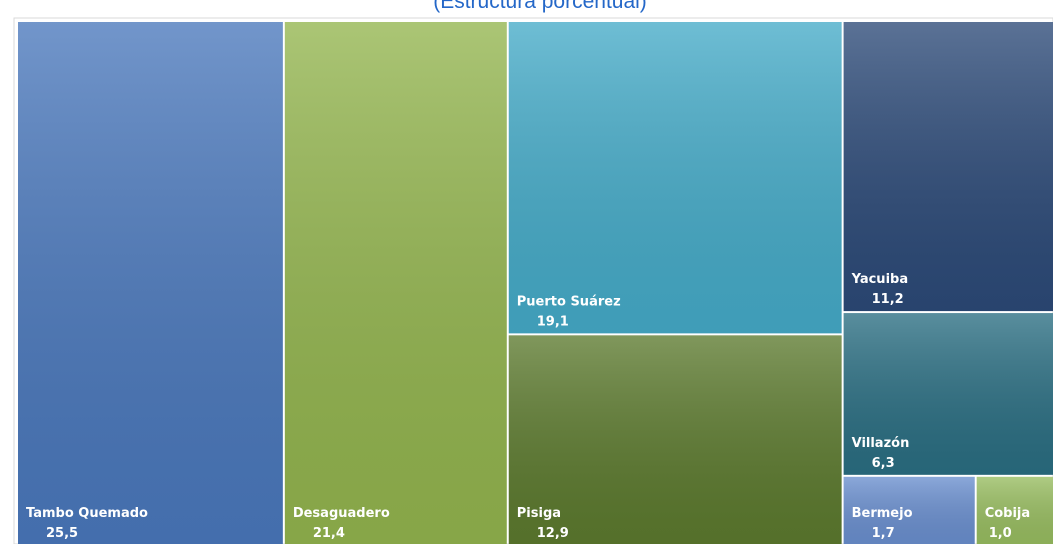 The width and height of the screenshot is (1053, 544). Describe the element at coordinates (1007, 513) in the screenshot. I see `tile-label: Cobija` at that location.